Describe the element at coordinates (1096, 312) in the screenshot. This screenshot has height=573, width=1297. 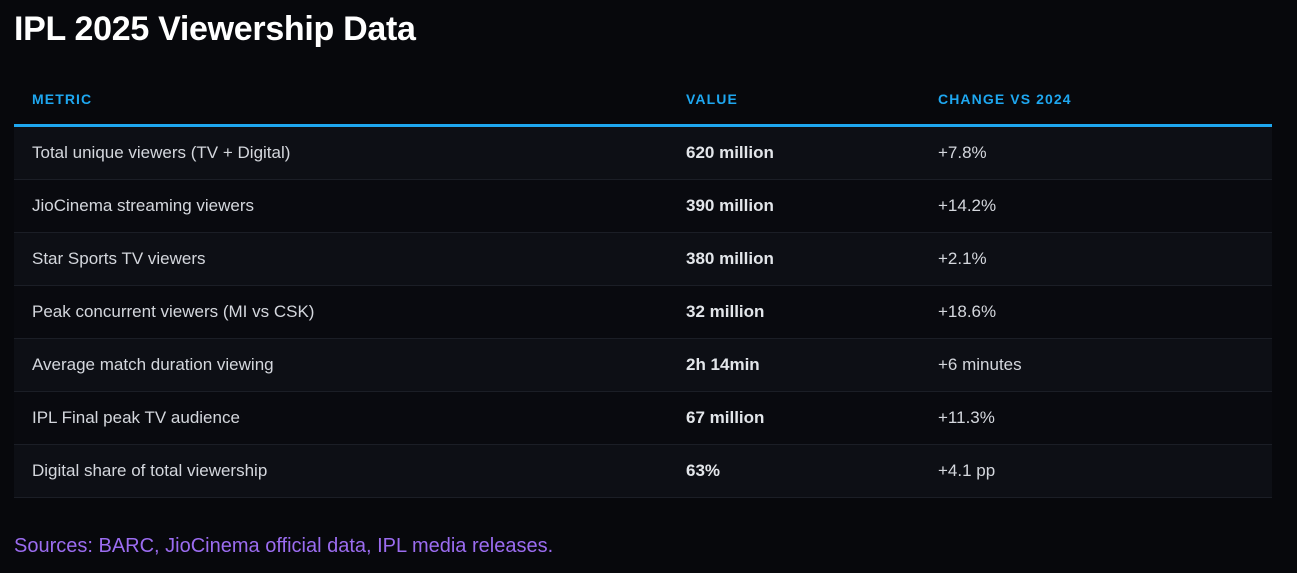
I see `change-cell: +18.6%` at that location.